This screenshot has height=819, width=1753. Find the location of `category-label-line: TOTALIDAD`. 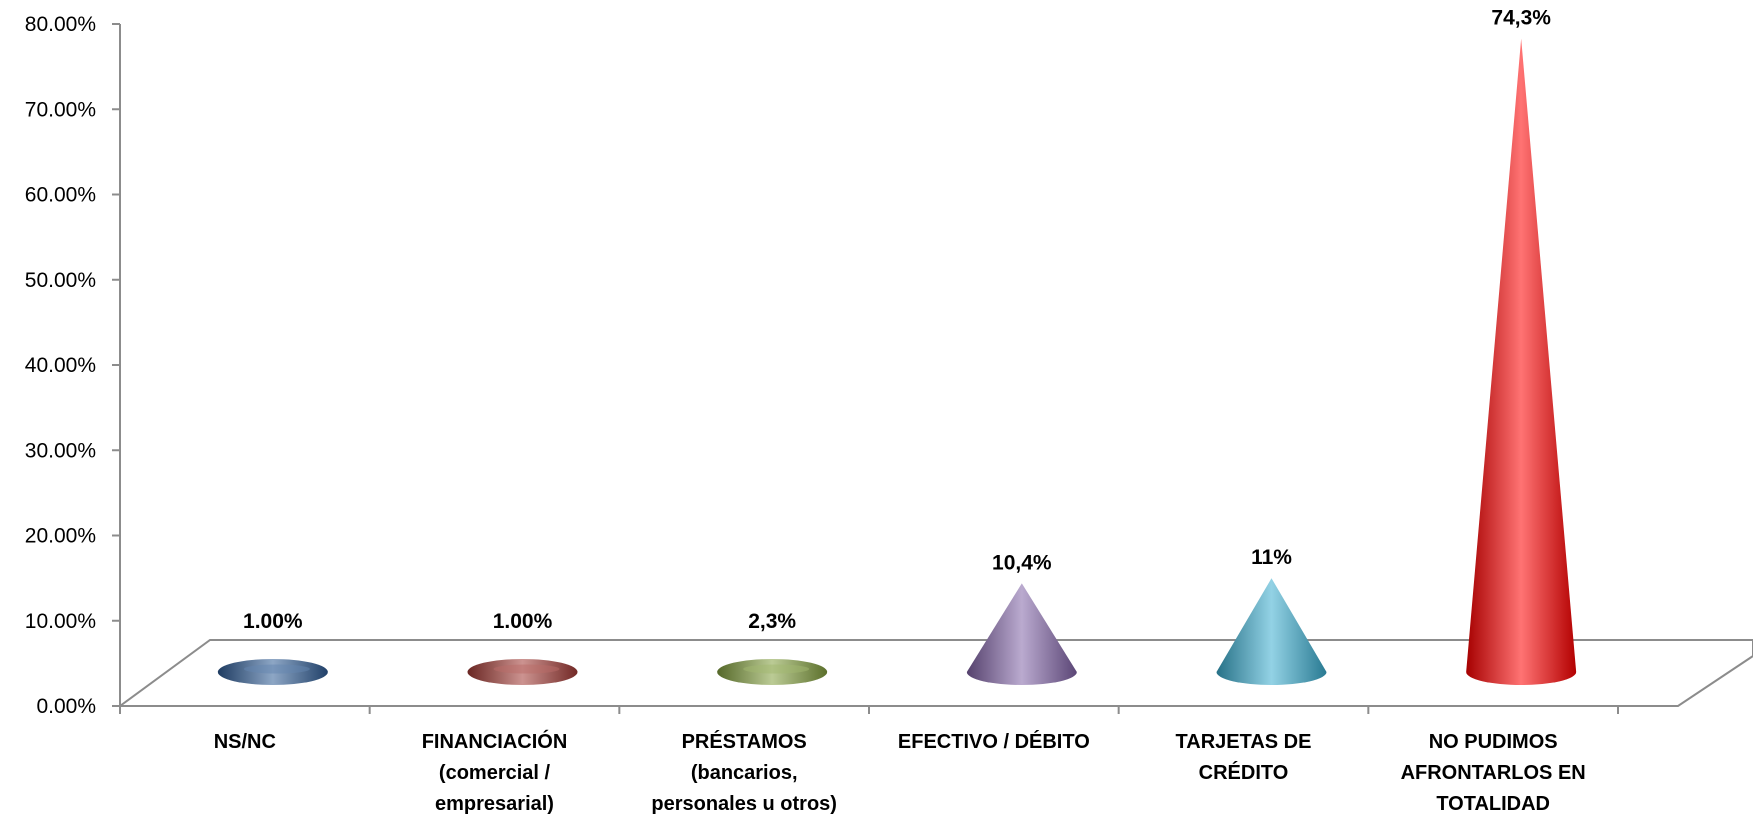

category-label-line: TOTALIDAD is located at coordinates (1493, 804).